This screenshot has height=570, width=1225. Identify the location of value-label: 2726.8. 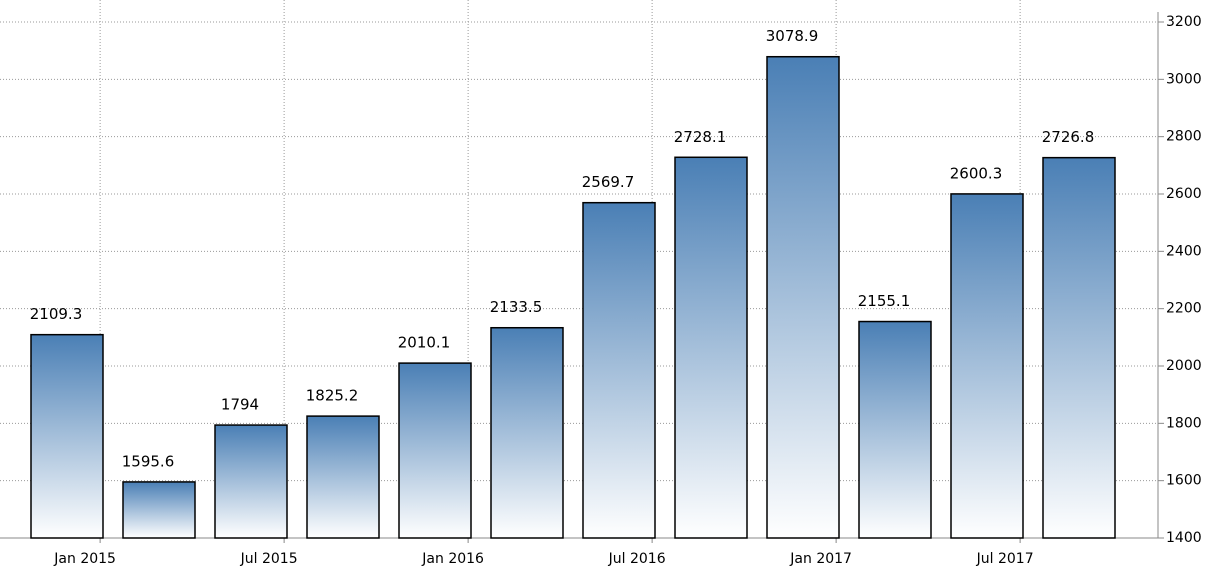
(1068, 137).